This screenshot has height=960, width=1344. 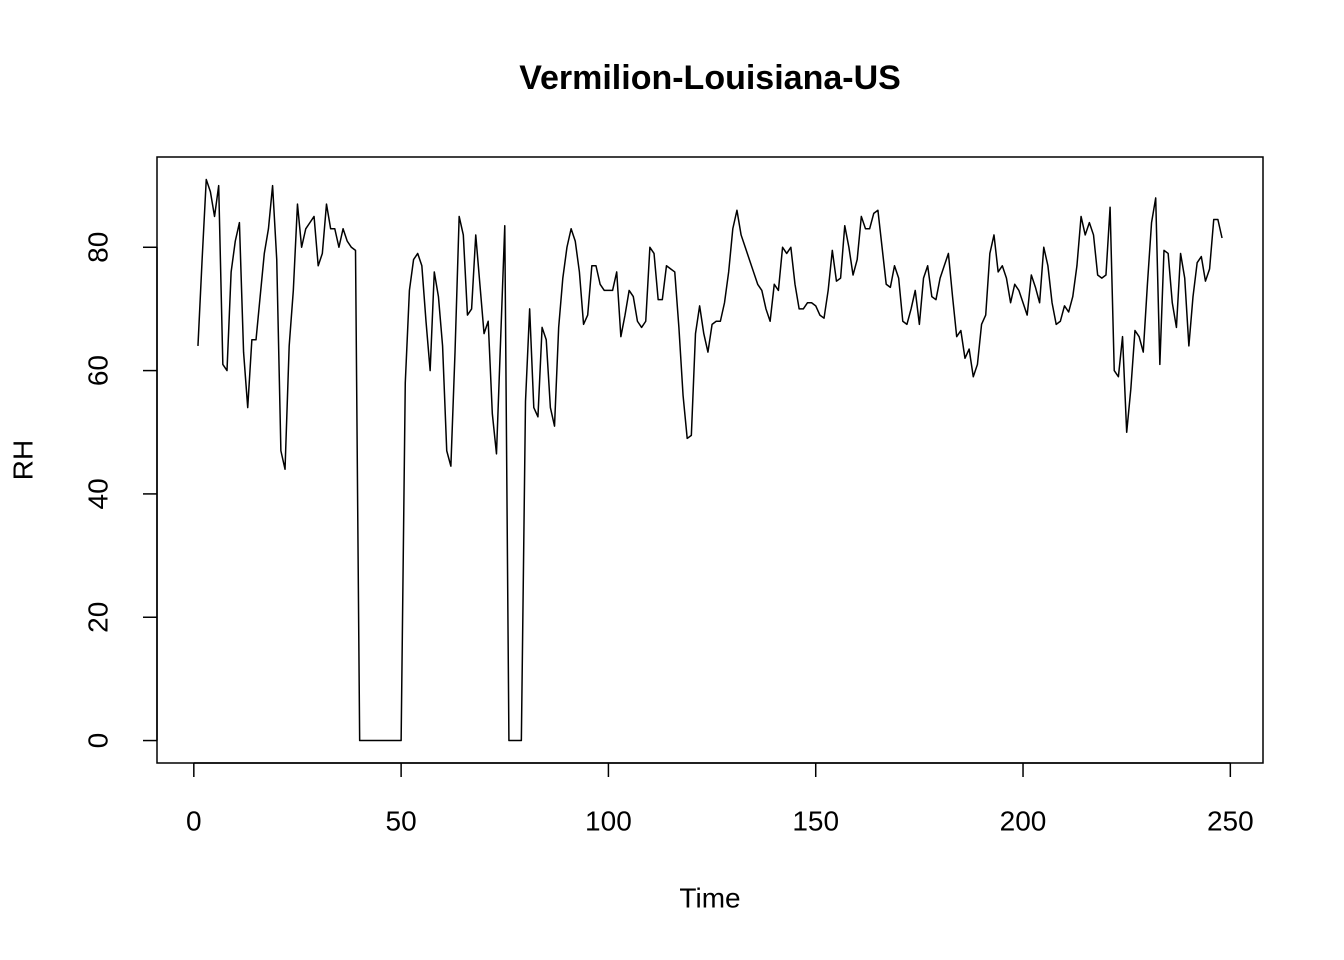 What do you see at coordinates (1023, 820) in the screenshot?
I see `x-tick-label: 200` at bounding box center [1023, 820].